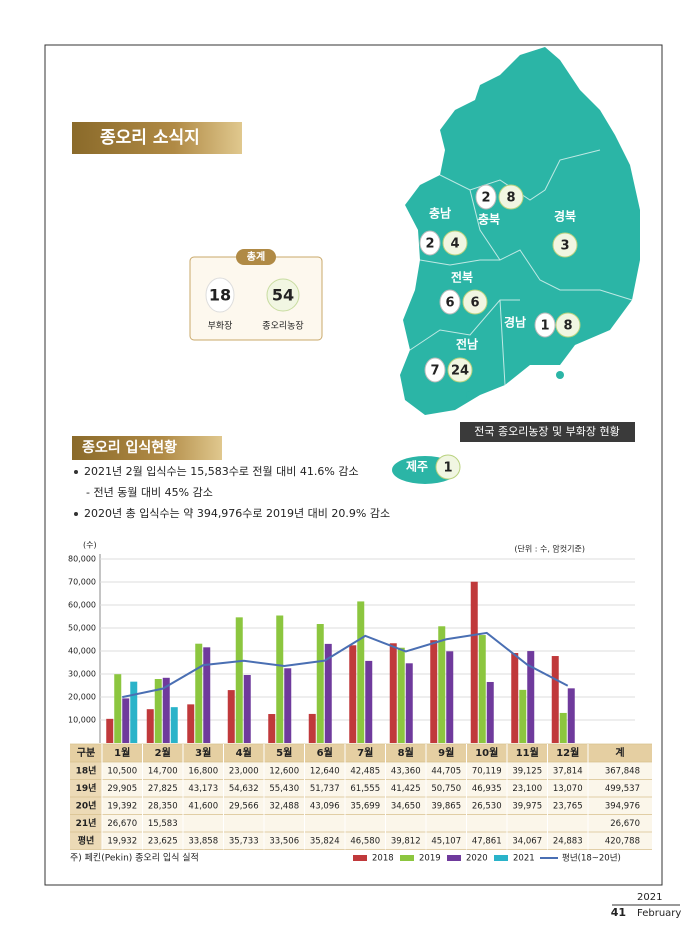 The height and width of the screenshot is (947, 700). What do you see at coordinates (325, 789) in the screenshot?
I see `table-cell: 51,737` at bounding box center [325, 789].